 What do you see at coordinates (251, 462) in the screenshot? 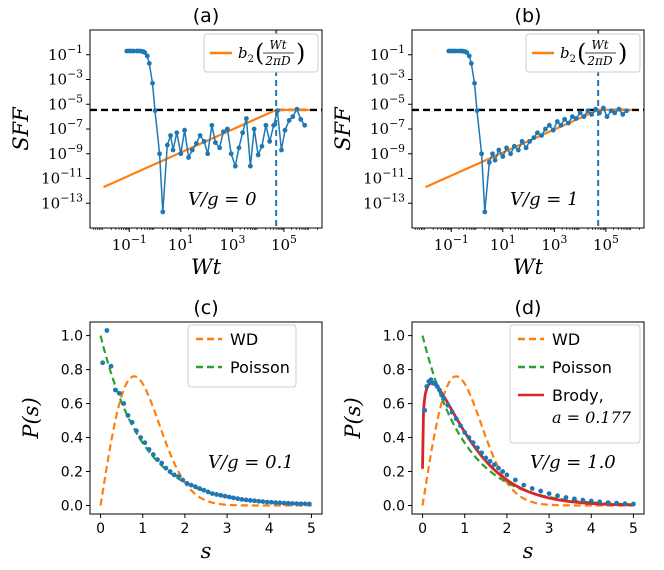
I see `annotation: V/g = 0.1` at bounding box center [251, 462].